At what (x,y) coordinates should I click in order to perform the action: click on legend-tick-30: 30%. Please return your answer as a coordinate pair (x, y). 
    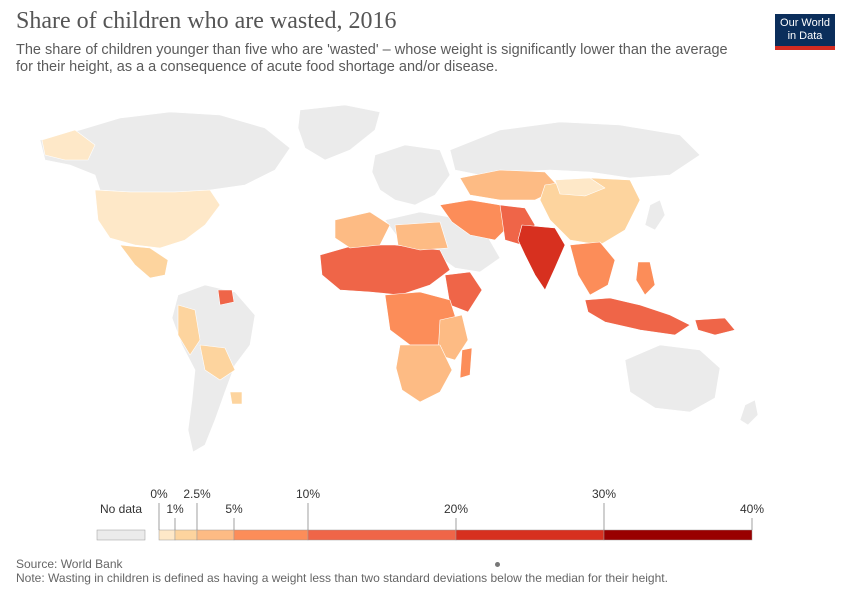
    Looking at the image, I should click on (604, 494).